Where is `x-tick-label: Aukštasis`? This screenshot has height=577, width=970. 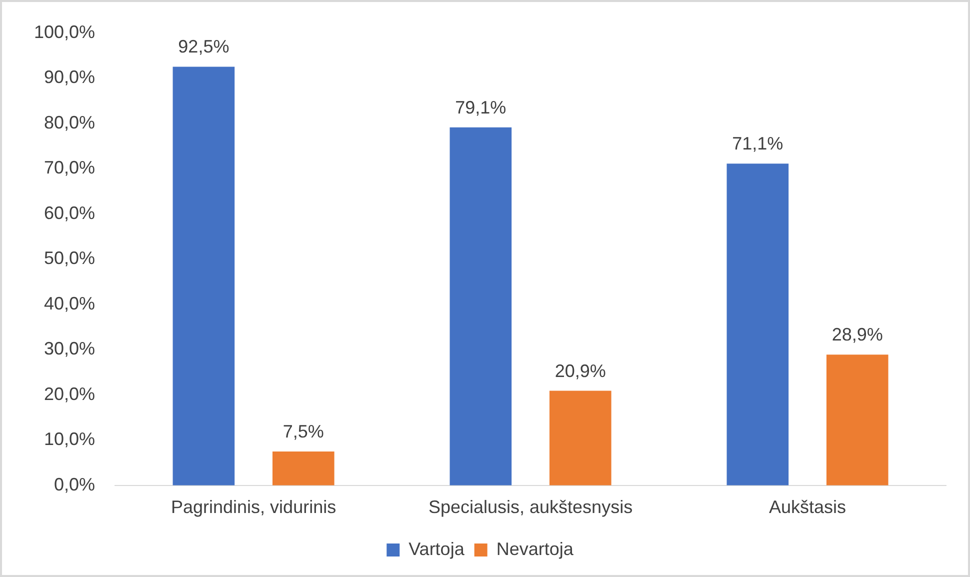 x-tick-label: Aukštasis is located at coordinates (807, 507).